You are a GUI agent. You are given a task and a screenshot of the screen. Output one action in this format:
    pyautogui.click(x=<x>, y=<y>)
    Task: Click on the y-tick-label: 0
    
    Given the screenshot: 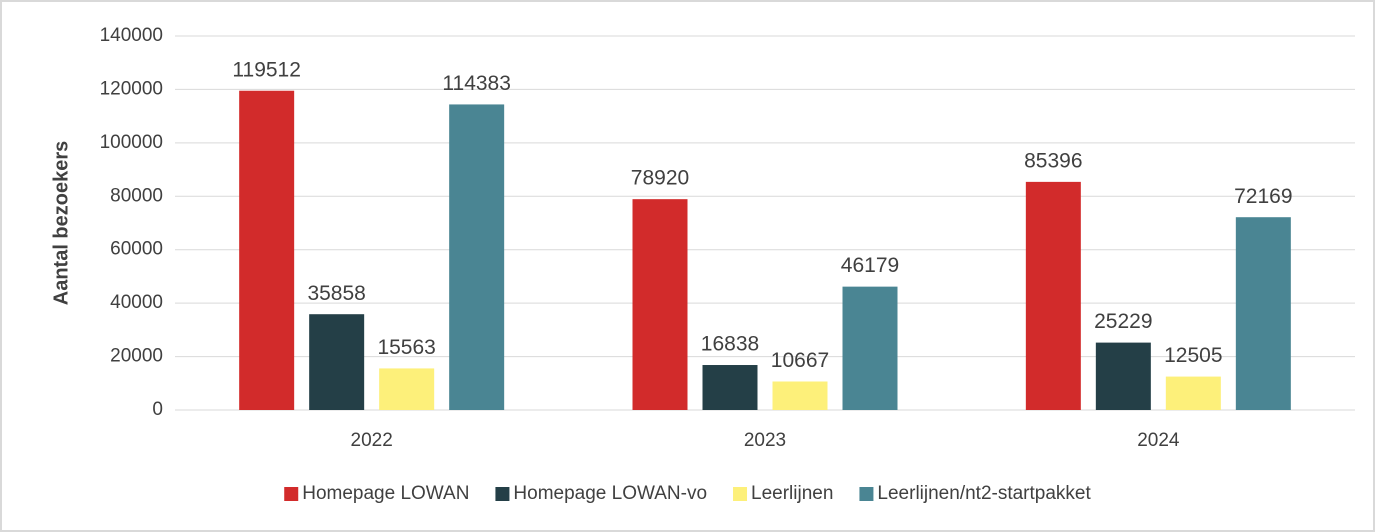 What is the action you would take?
    pyautogui.click(x=157, y=409)
    